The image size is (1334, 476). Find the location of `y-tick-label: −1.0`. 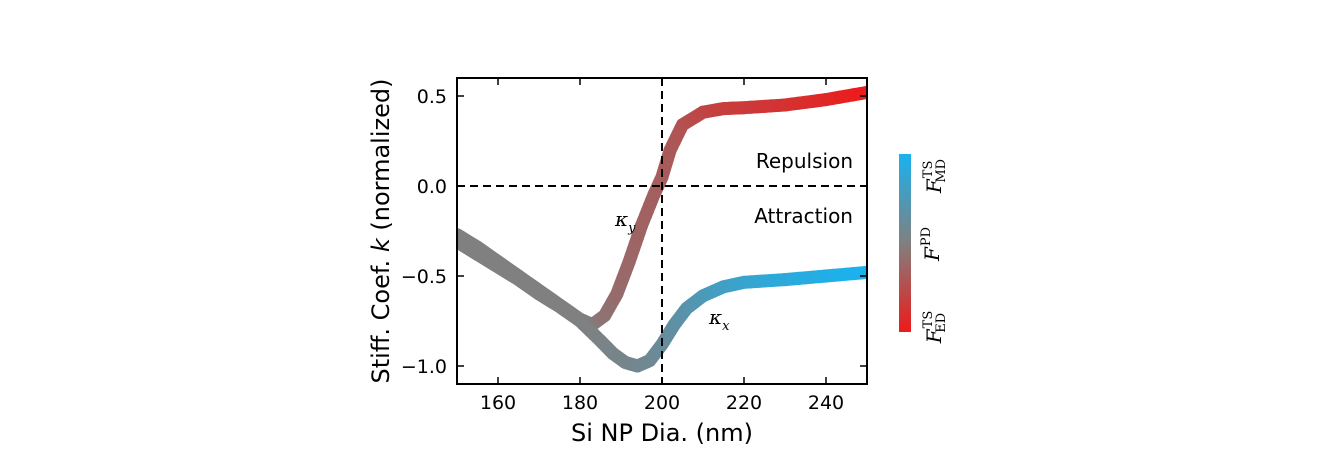

y-tick-label: −1.0 is located at coordinates (424, 367).